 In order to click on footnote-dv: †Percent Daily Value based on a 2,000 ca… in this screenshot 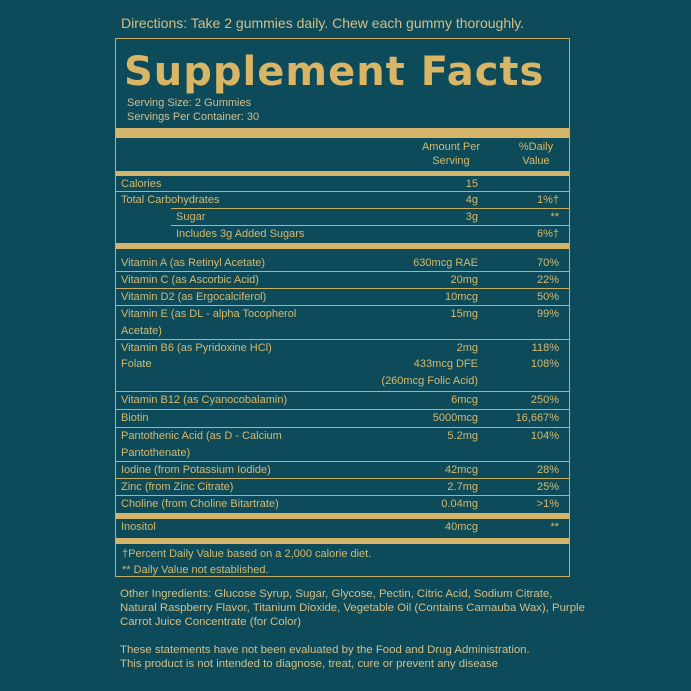, I will do `click(247, 554)`.